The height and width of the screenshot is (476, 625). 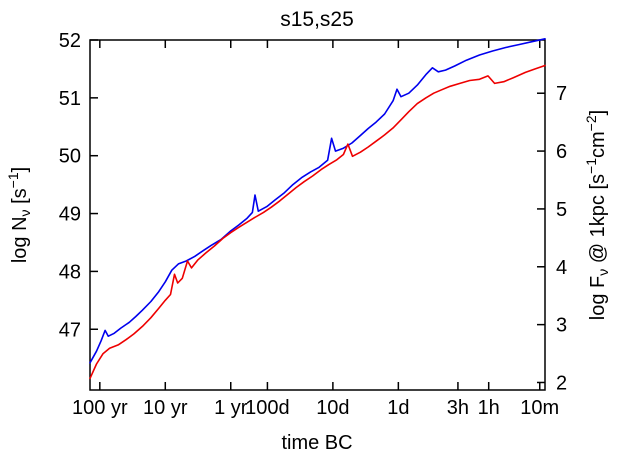 I want to click on x-tick-label: 1h, so click(x=489, y=408).